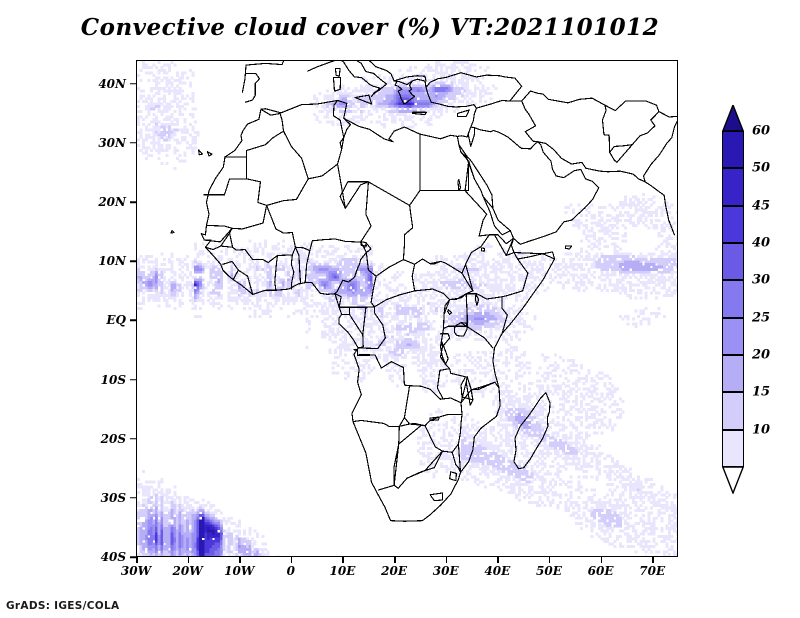 Image resolution: width=800 pixels, height=618 pixels. Describe the element at coordinates (477, 300) in the screenshot. I see `geo-lake-turkana` at that location.